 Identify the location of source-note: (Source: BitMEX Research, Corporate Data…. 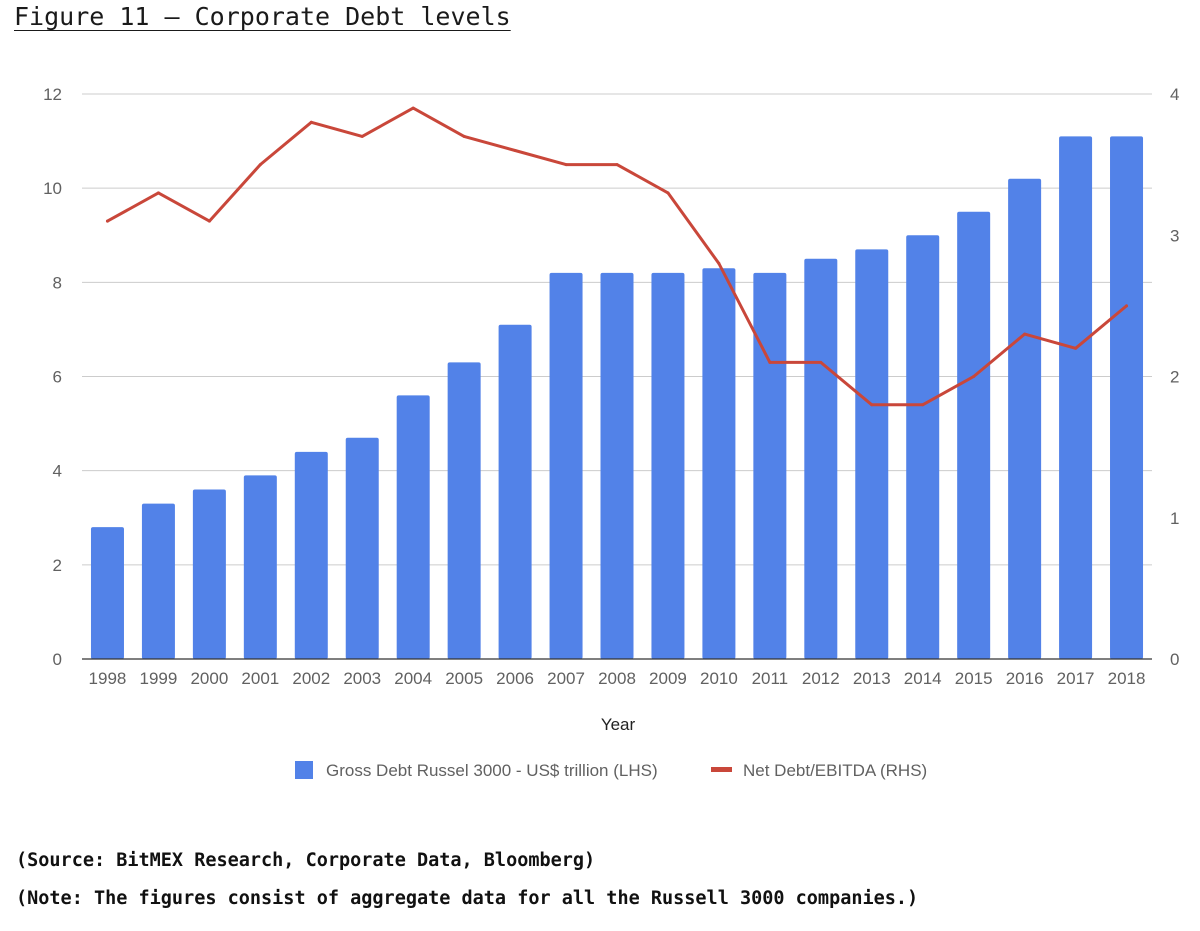
(306, 860).